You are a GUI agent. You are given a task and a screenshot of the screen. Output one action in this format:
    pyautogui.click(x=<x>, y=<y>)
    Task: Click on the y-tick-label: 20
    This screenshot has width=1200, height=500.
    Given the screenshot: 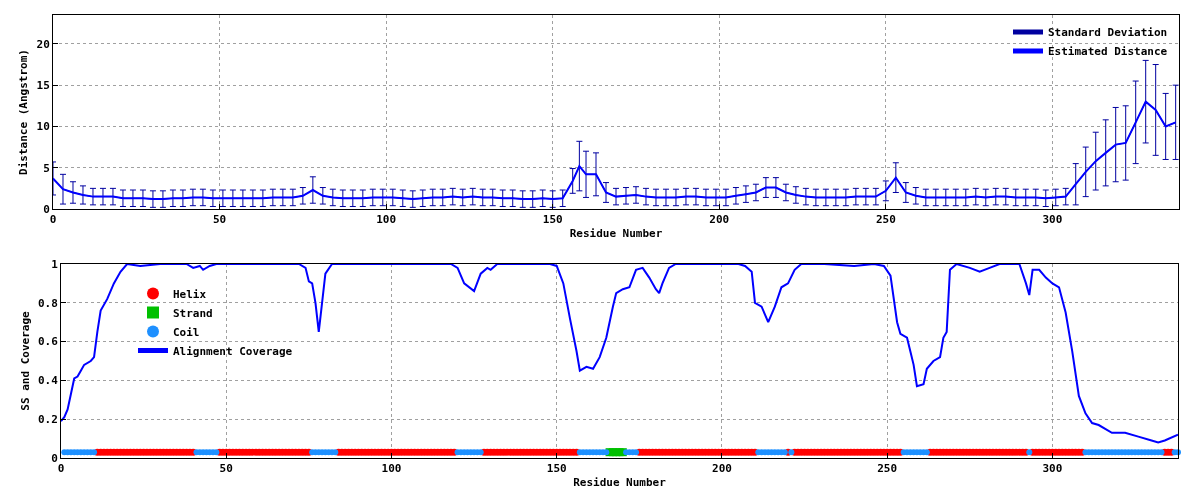 What is the action you would take?
    pyautogui.click(x=43, y=44)
    